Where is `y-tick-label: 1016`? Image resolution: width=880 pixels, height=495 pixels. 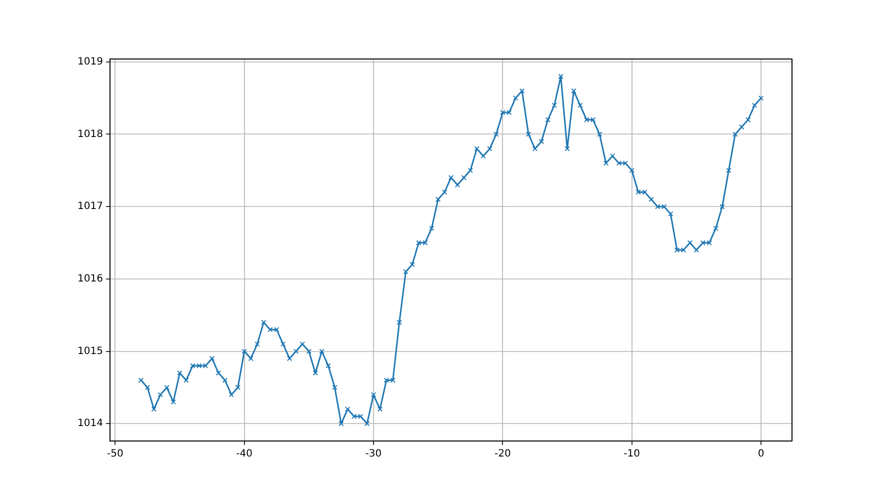 y-tick-label: 1016 is located at coordinates (90, 279).